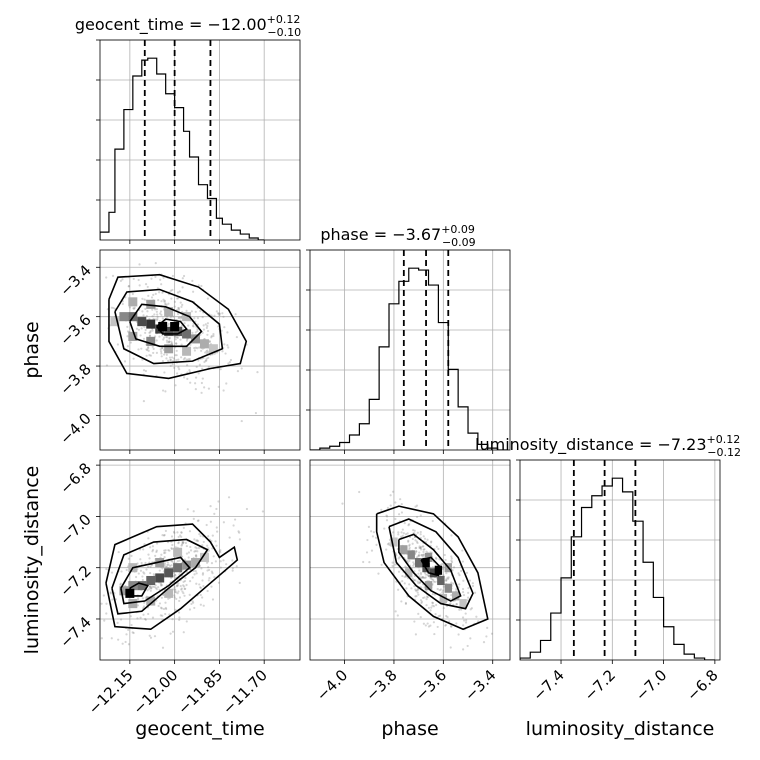 Image resolution: width=760 pixels, height=760 pixels. Describe the element at coordinates (480, 685) in the screenshot. I see `x-tick-label-phase-3: −3.4` at that location.